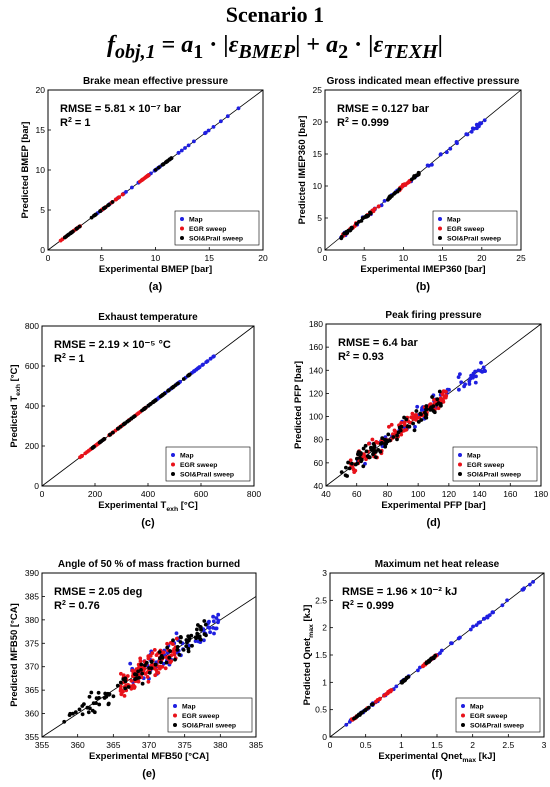 Image resolution: width=550 pixels, height=787 pixels. Describe the element at coordinates (41, 170) in the screenshot. I see `y-tick-label: 10` at that location.